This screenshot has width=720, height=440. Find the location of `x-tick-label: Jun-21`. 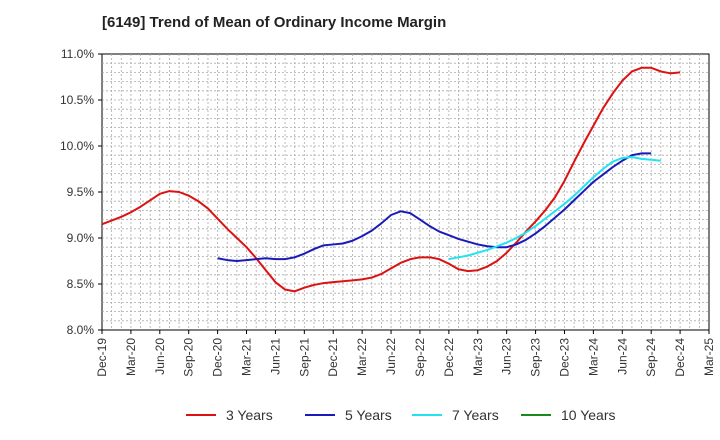

x-tick-label: Jun-21 is located at coordinates (275, 356).